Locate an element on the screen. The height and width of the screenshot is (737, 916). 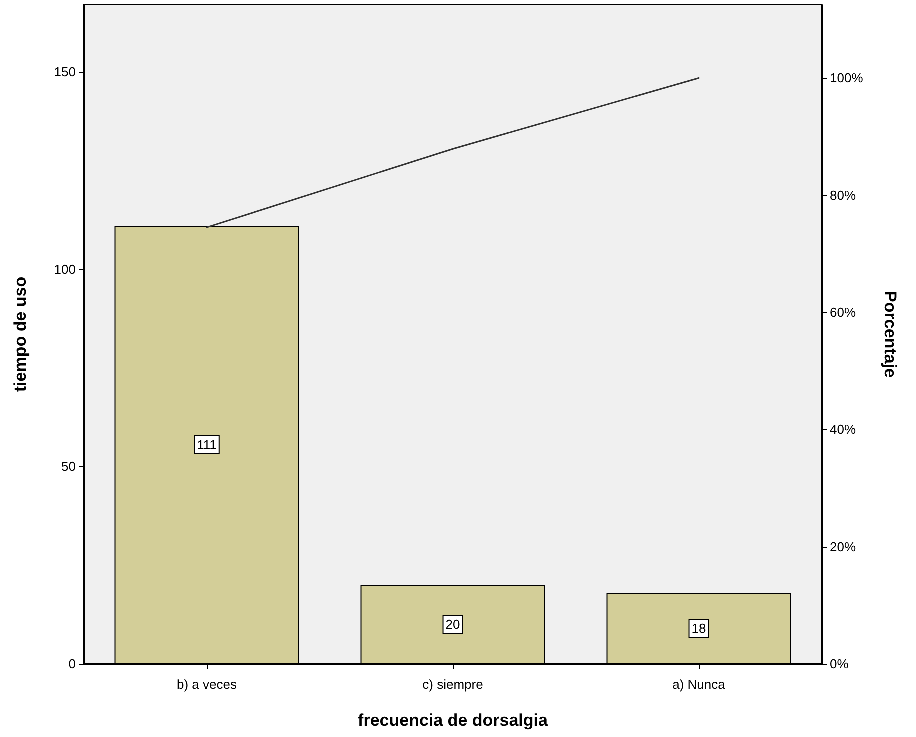
y2-axis-title: Porcentaje is located at coordinates (890, 334).